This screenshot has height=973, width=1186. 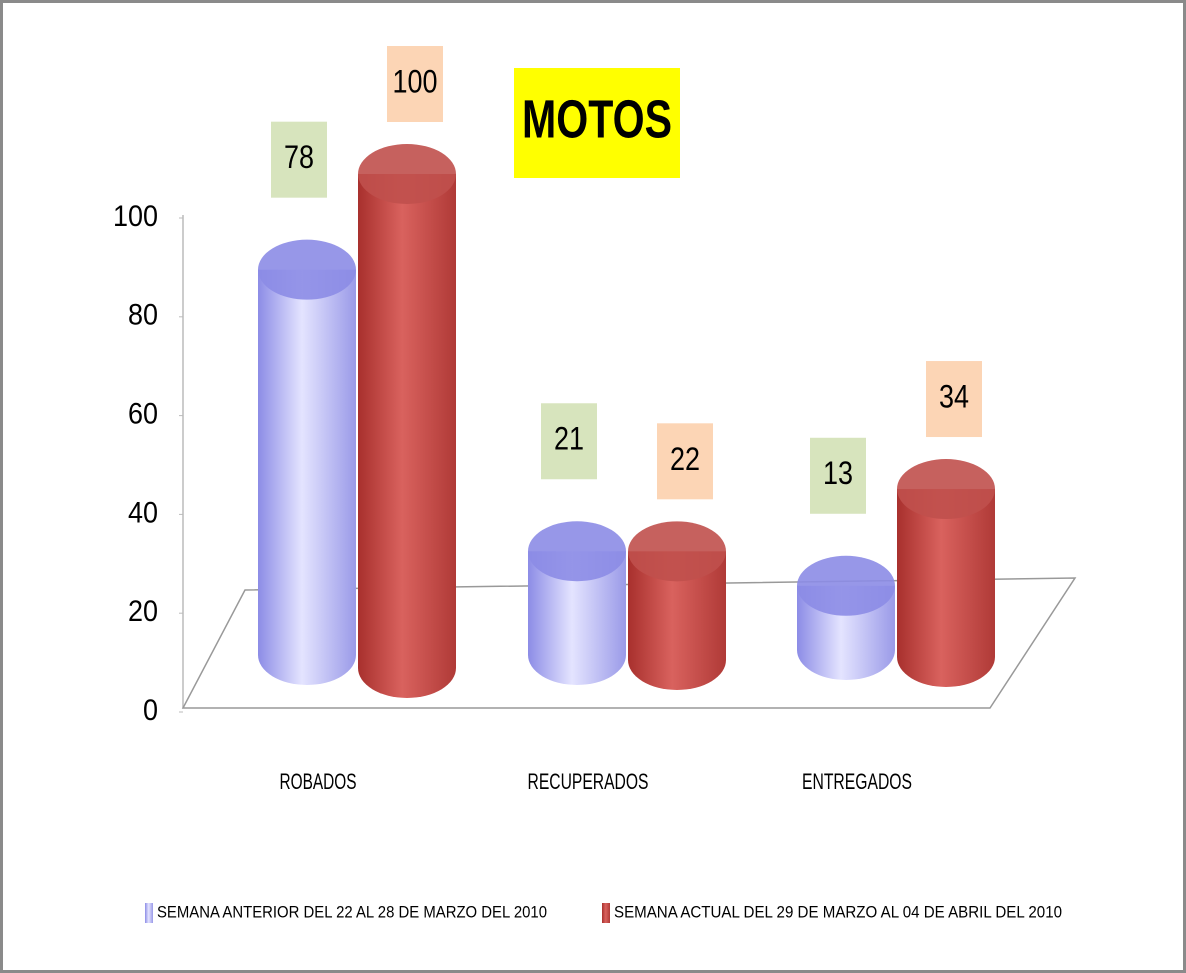 What do you see at coordinates (857, 781) in the screenshot?
I see `x-tick-label: ENTREGADOS` at bounding box center [857, 781].